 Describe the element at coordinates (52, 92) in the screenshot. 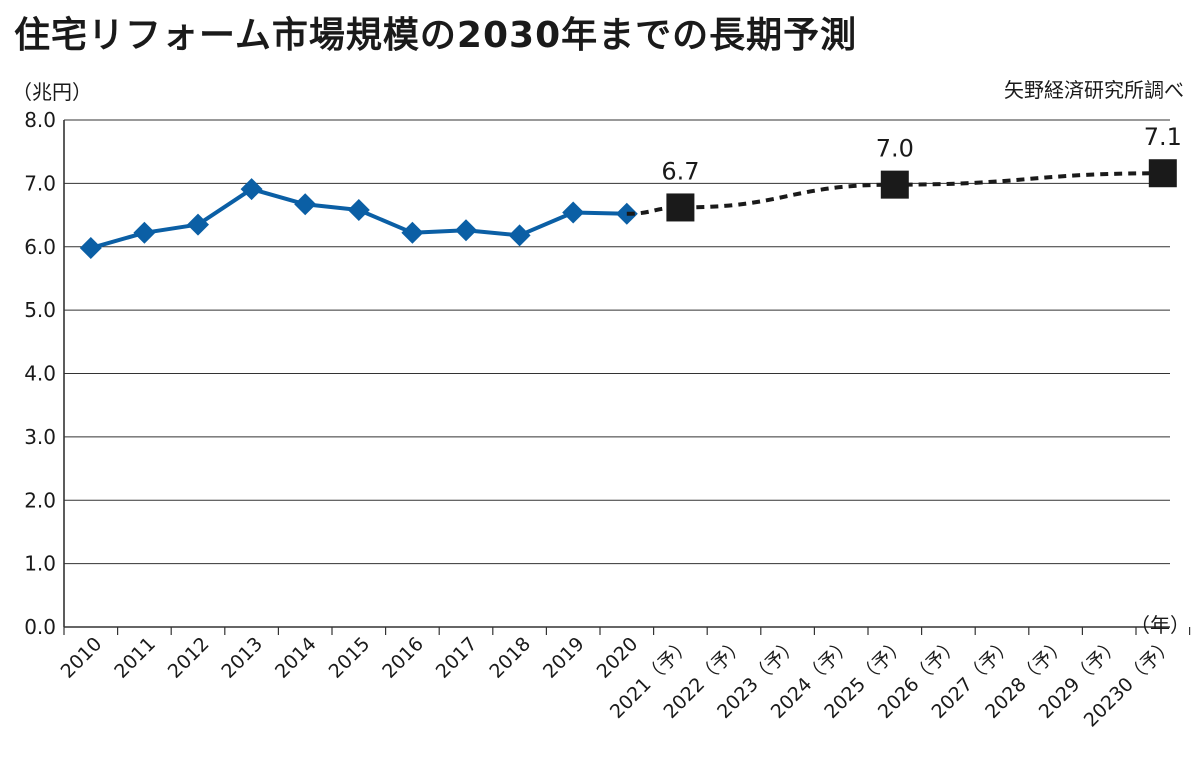

I see `y-axis-unit: （兆円）` at that location.